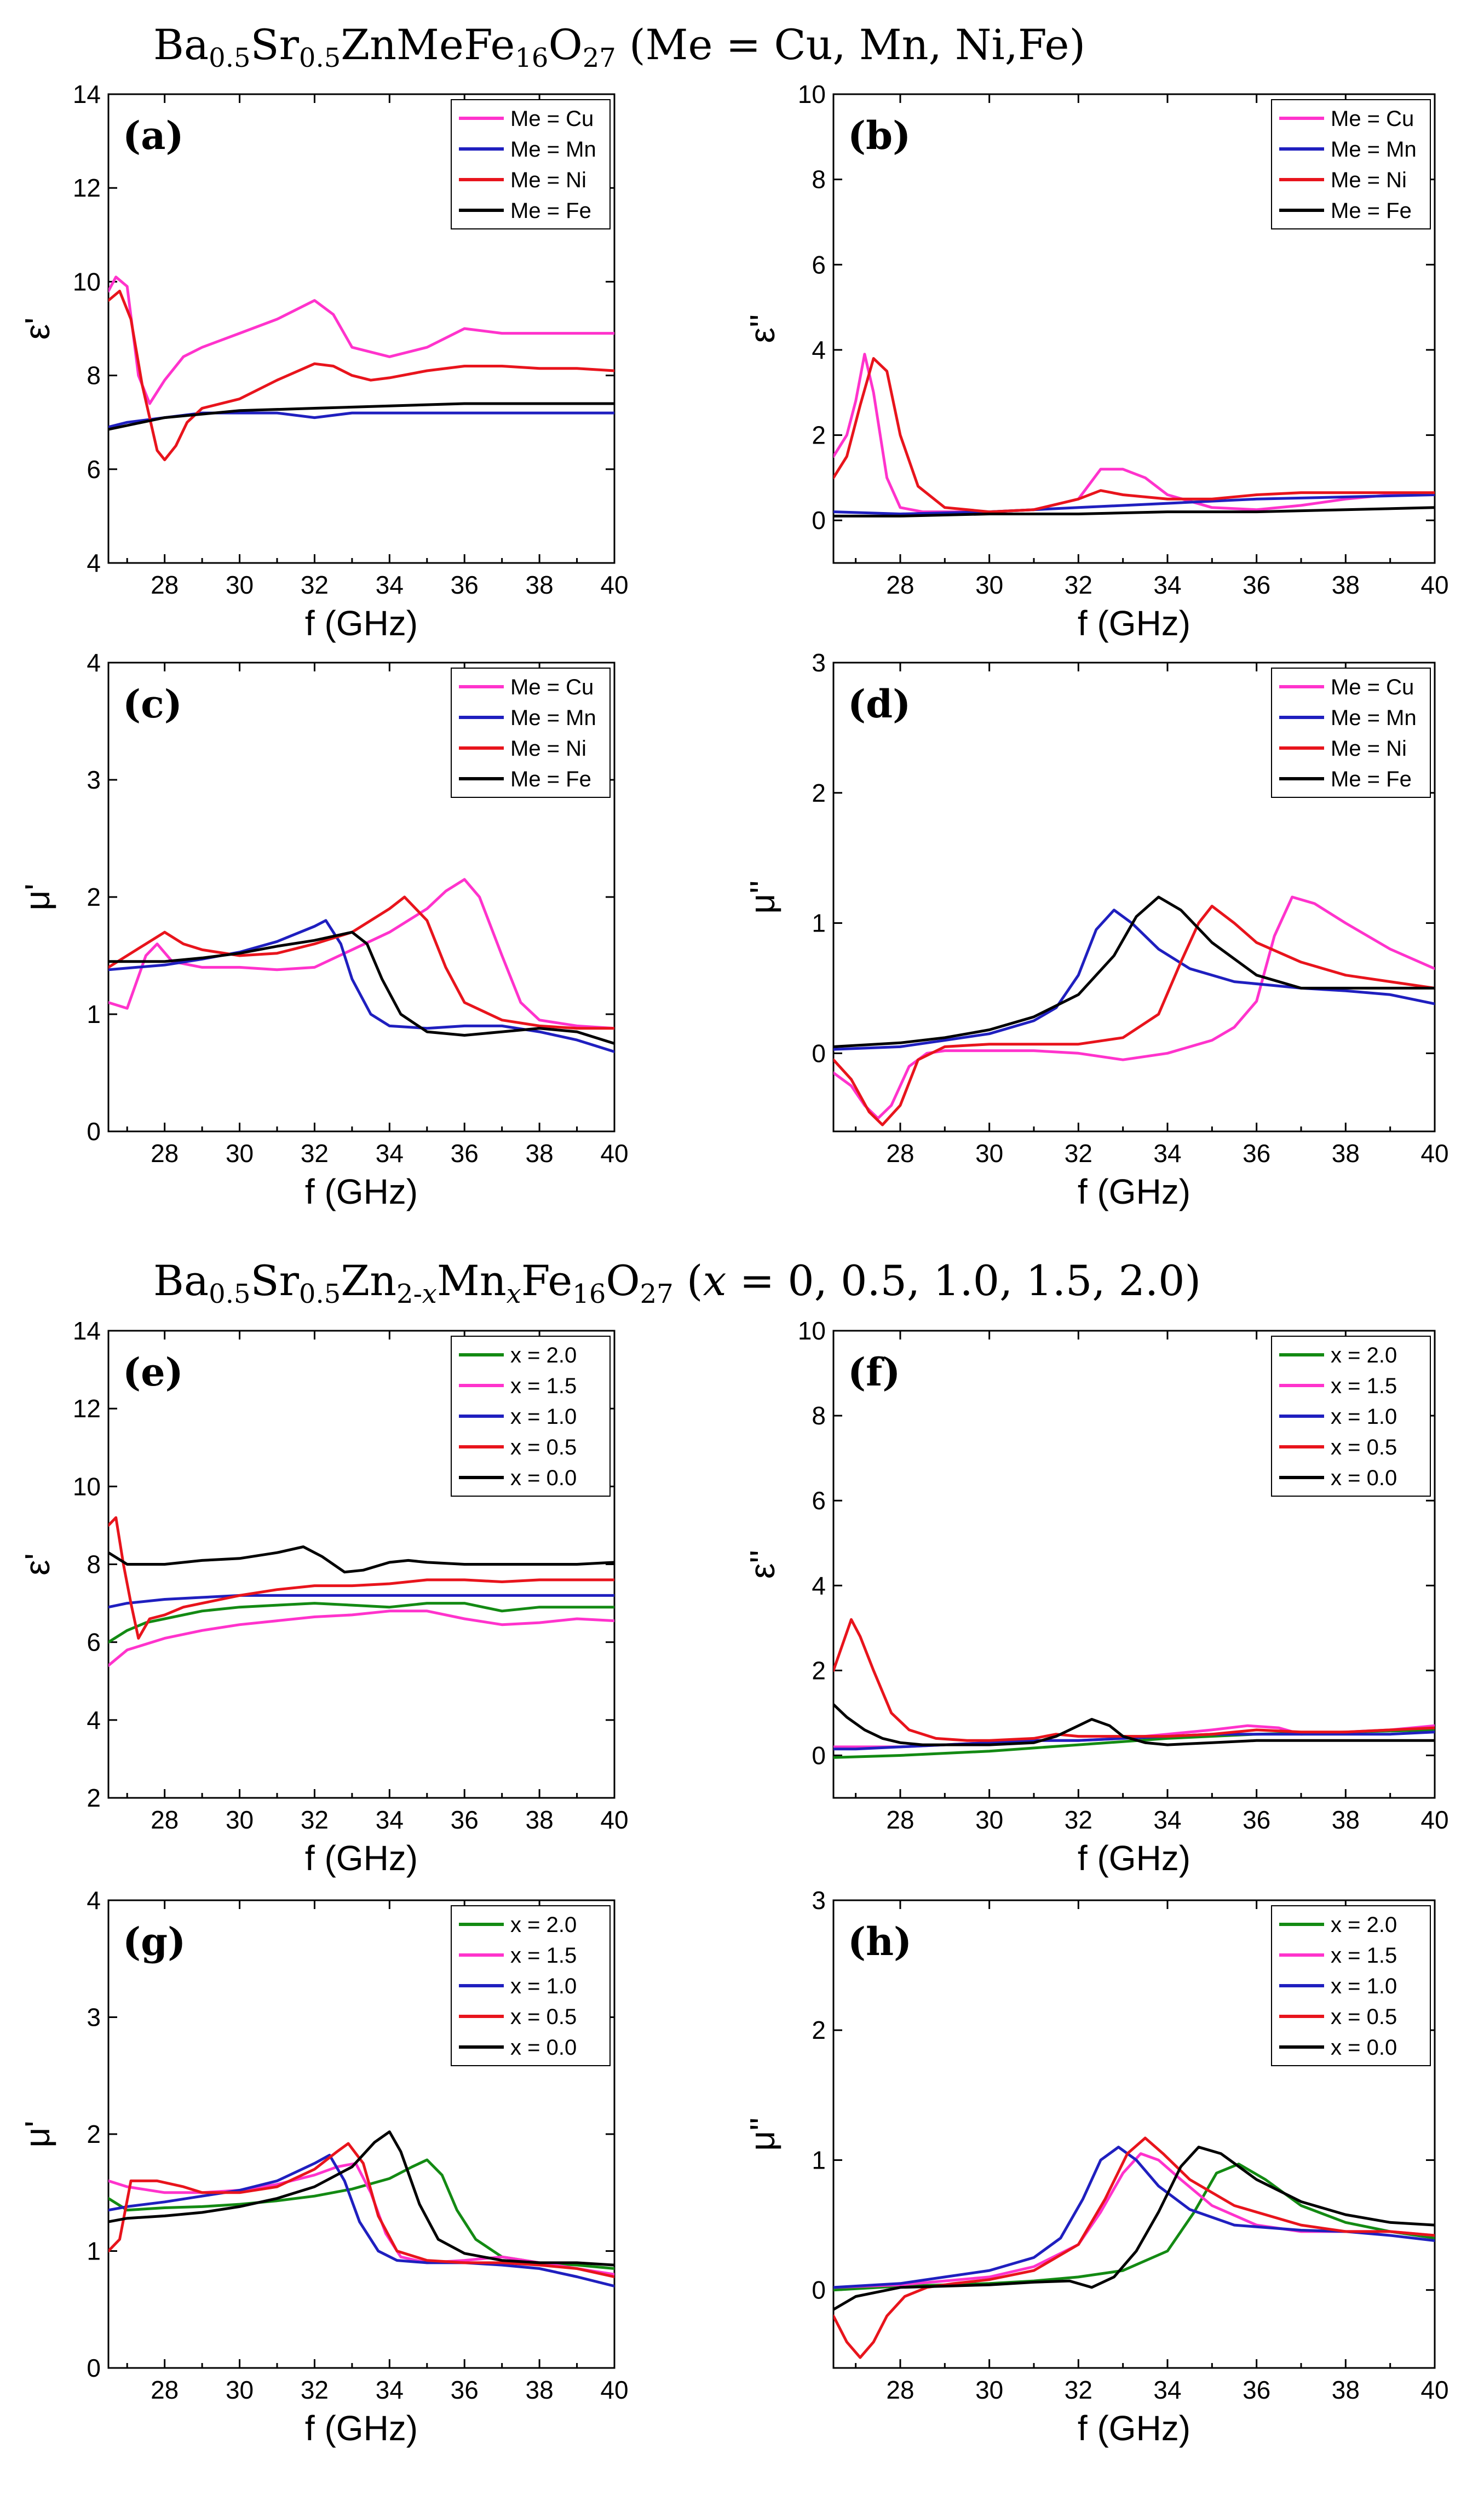  I want to click on y-axis-label: μ'', so click(763, 896).